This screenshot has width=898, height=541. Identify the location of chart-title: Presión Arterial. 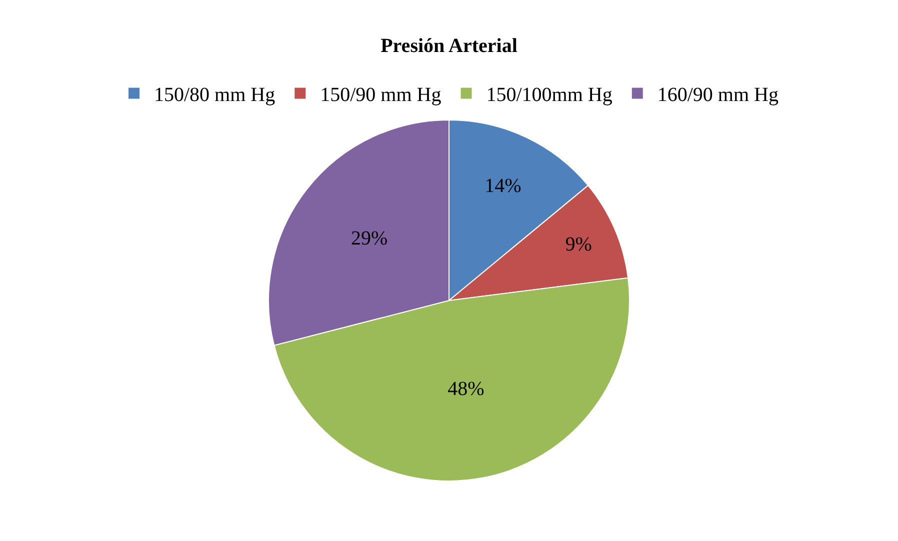
(449, 45).